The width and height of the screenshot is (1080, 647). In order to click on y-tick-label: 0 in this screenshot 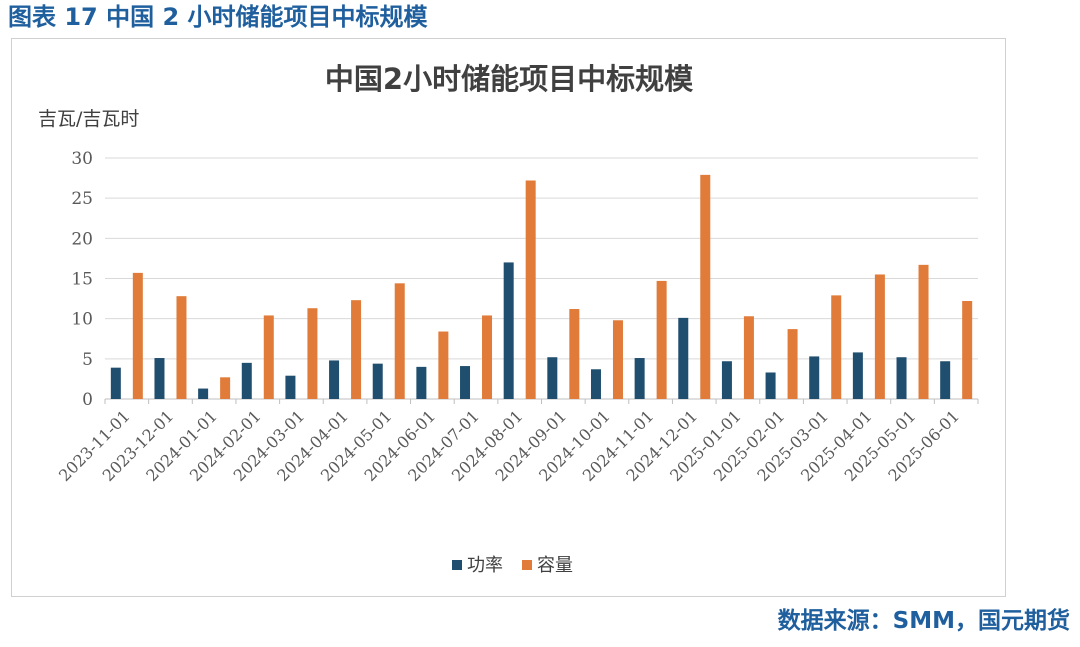, I will do `click(87, 400)`.